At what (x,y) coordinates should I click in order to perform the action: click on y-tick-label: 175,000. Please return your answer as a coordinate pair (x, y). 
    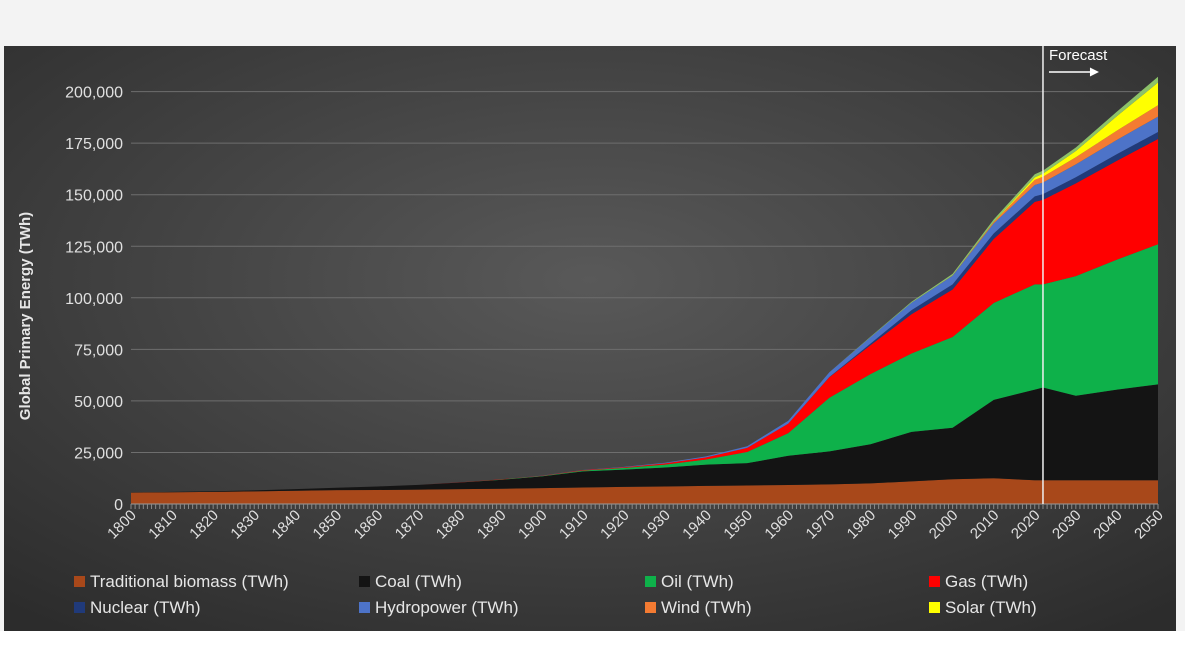
    Looking at the image, I should click on (94, 144).